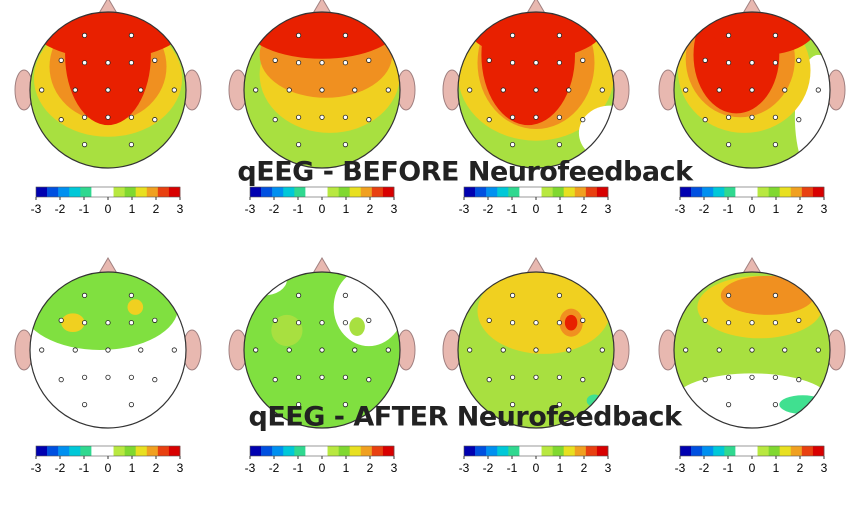  What do you see at coordinates (108, 84) in the screenshot?
I see `head-map` at bounding box center [108, 84].